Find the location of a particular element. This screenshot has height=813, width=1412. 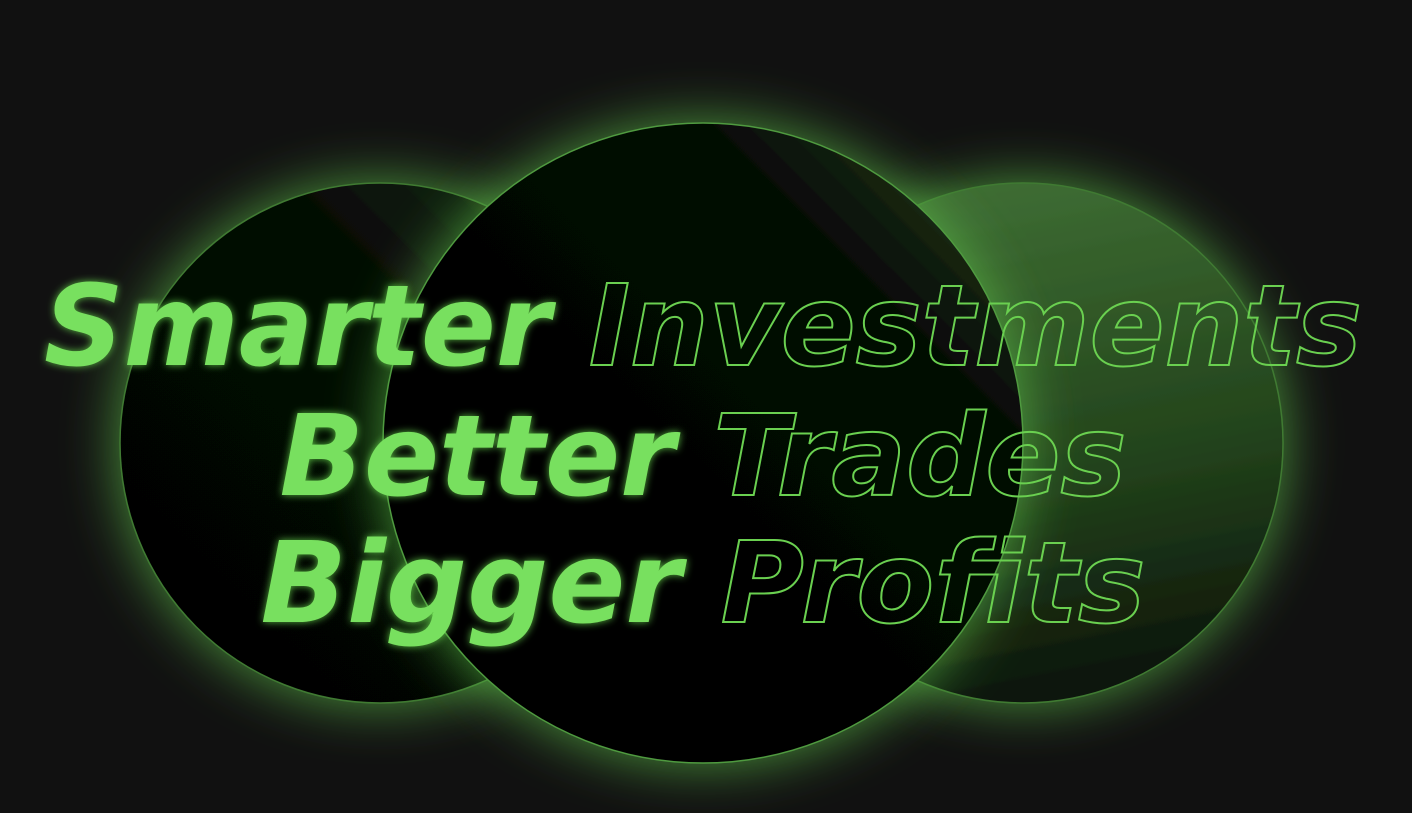

headline-solid: Smarter is located at coordinates (300, 327).